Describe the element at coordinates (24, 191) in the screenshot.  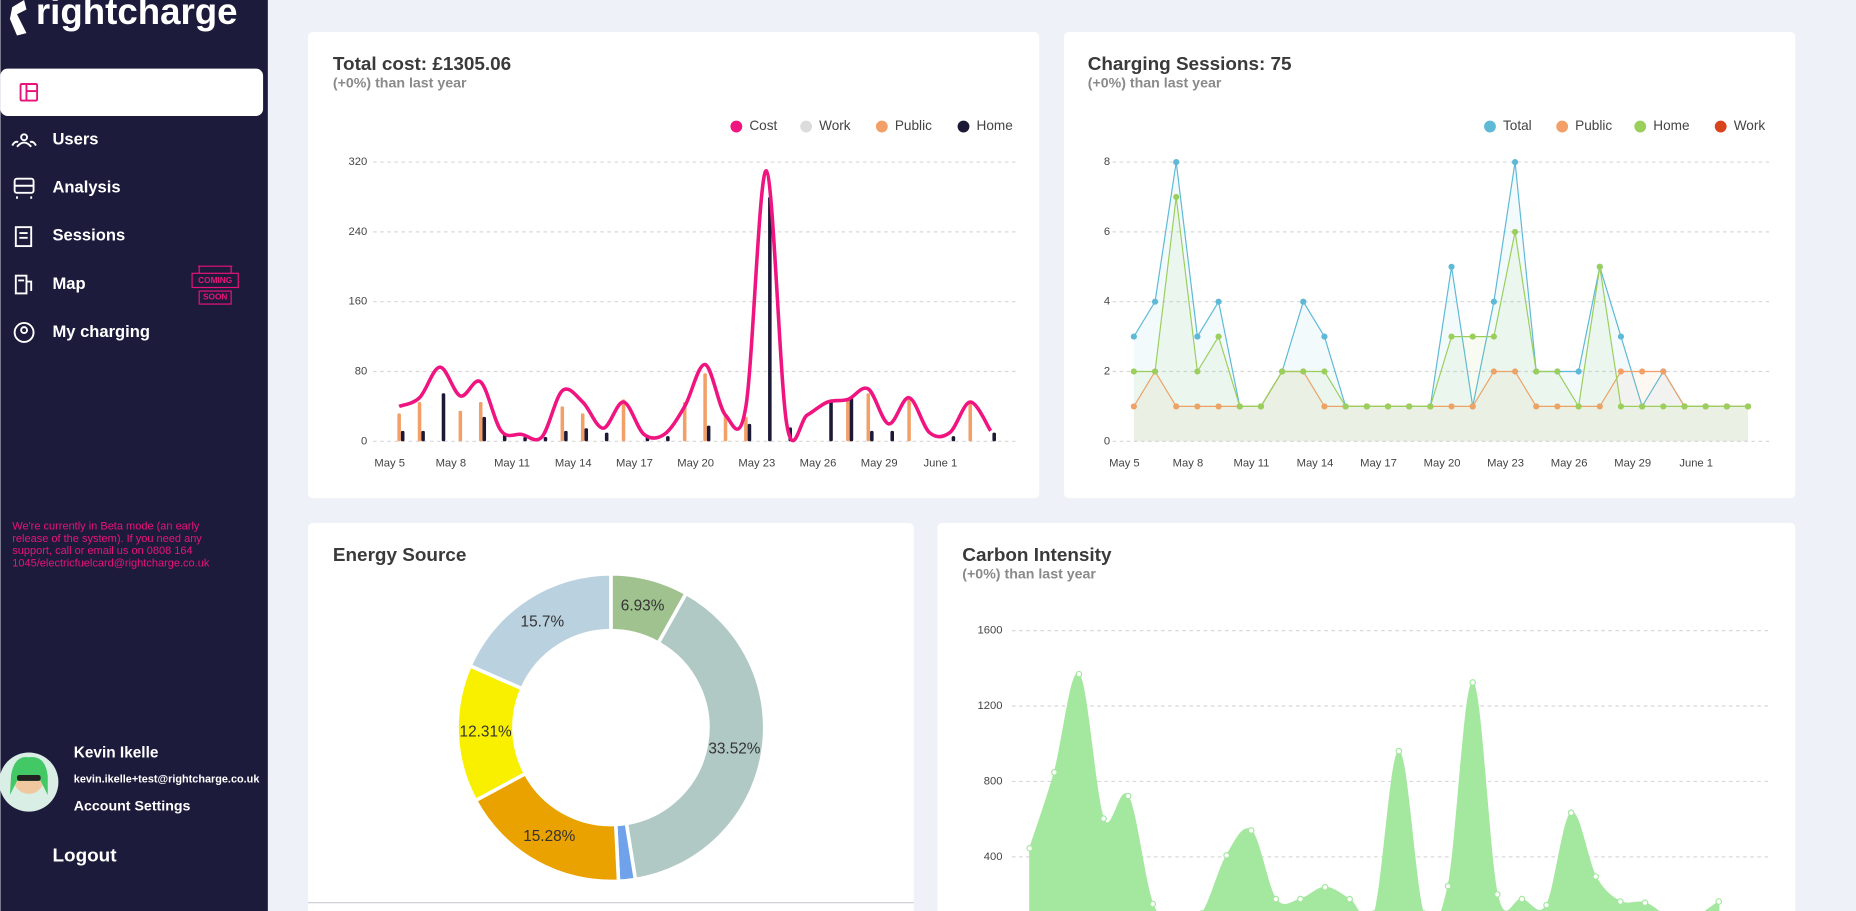
I see `icon-analysis-lines` at that location.